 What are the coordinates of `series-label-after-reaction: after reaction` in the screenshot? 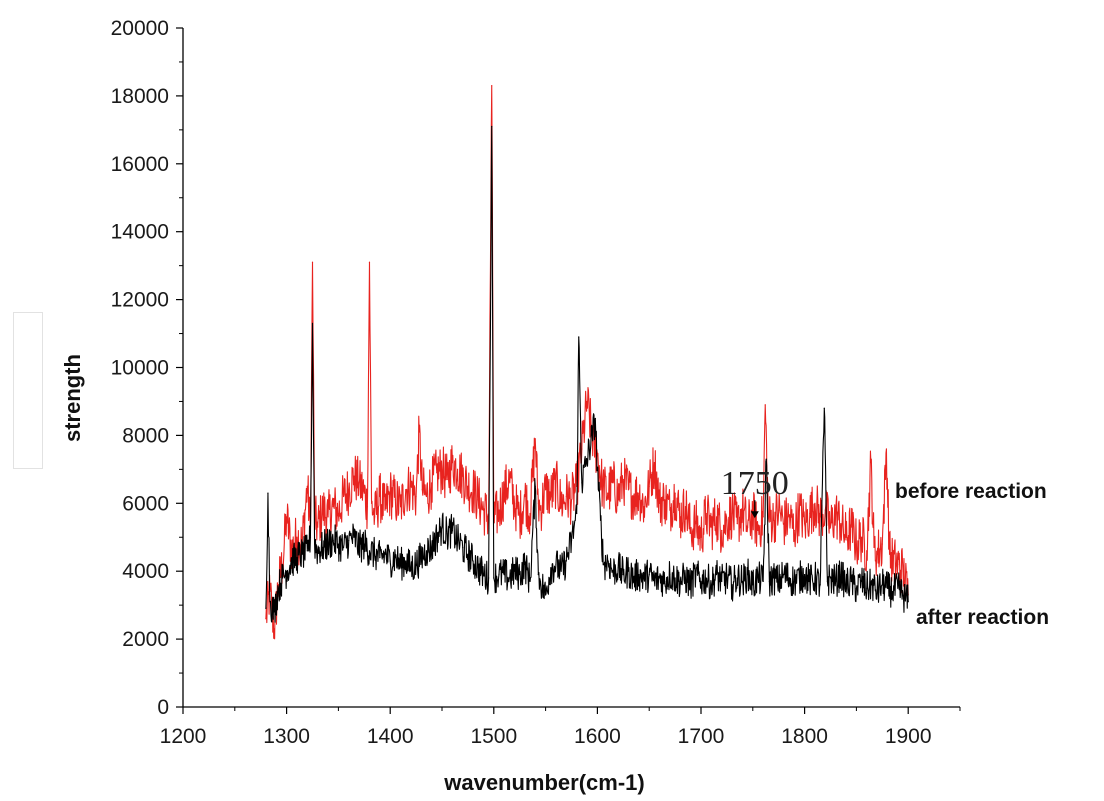 It's located at (982, 617).